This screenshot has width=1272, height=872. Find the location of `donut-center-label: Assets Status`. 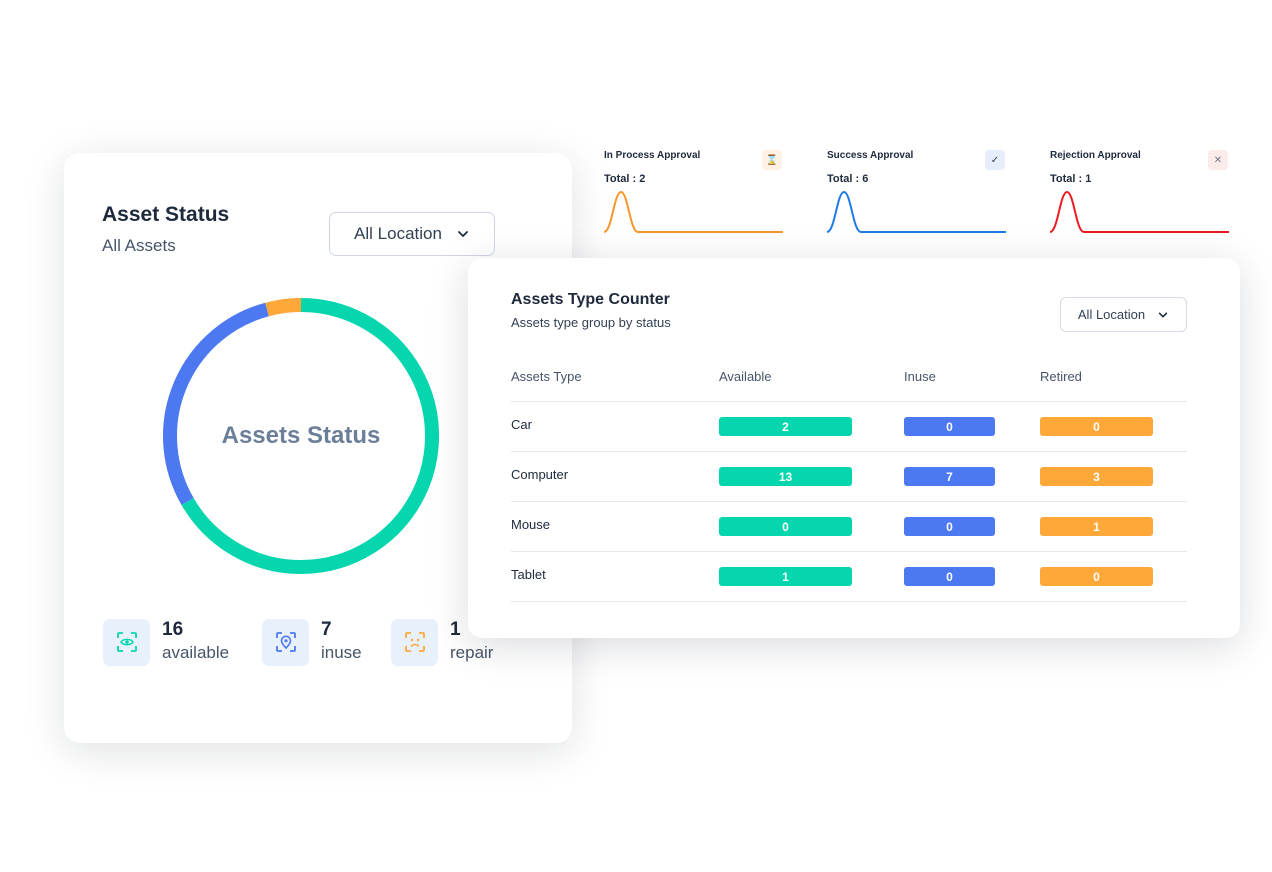

donut-center-label: Assets Status is located at coordinates (301, 435).